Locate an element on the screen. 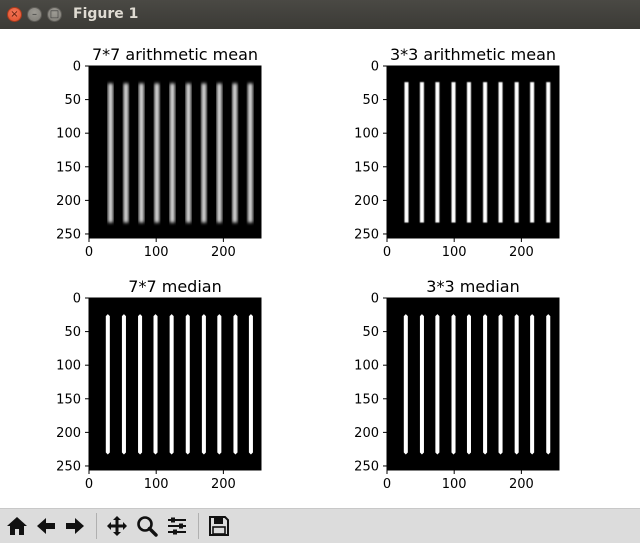 The image size is (640, 543). maximize-icon: □ is located at coordinates (54, 14).